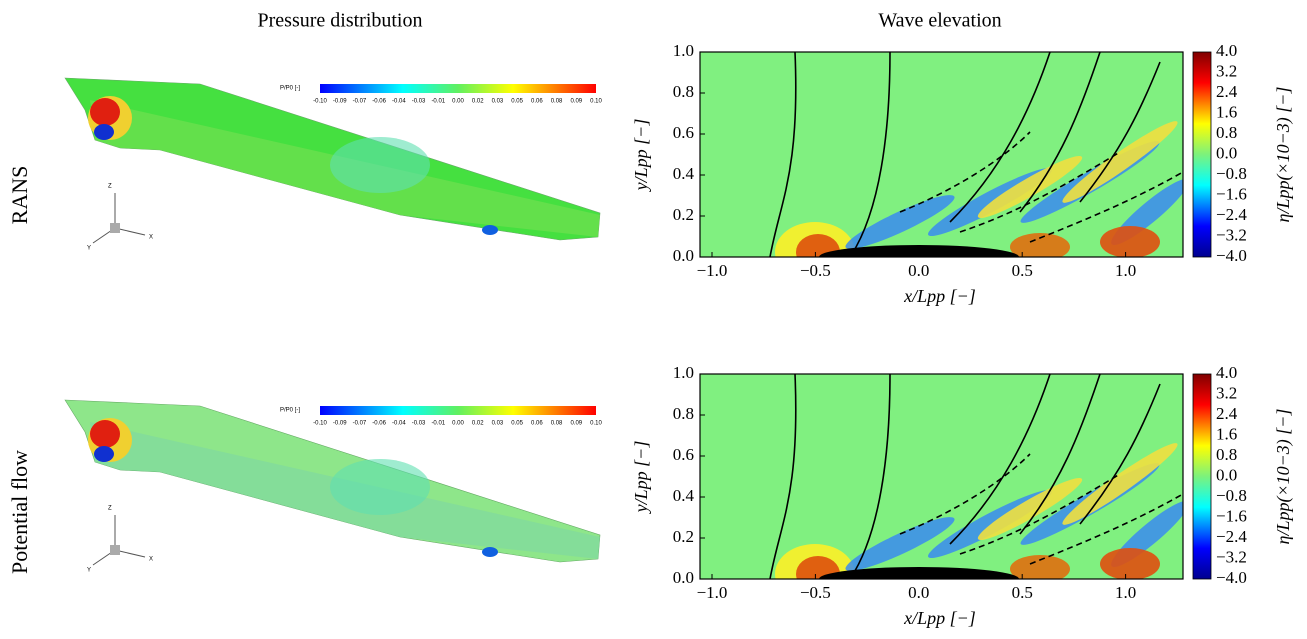 The width and height of the screenshot is (1307, 639). What do you see at coordinates (19, 195) in the screenshot?
I see `row-label: RANS` at bounding box center [19, 195].